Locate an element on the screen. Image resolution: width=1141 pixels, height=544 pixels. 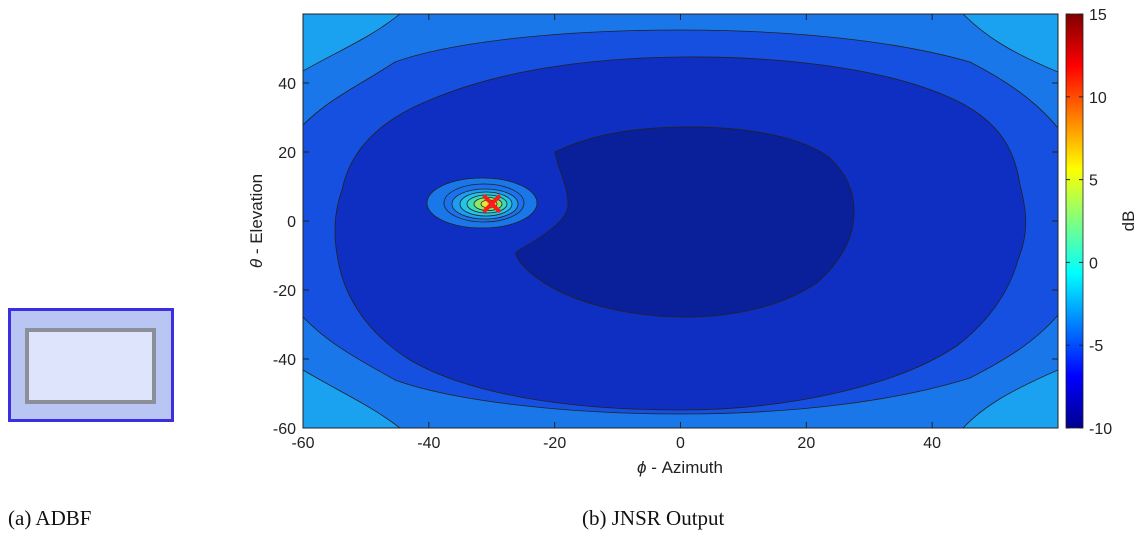
caption-a-text: ADBF is located at coordinates (63, 518).